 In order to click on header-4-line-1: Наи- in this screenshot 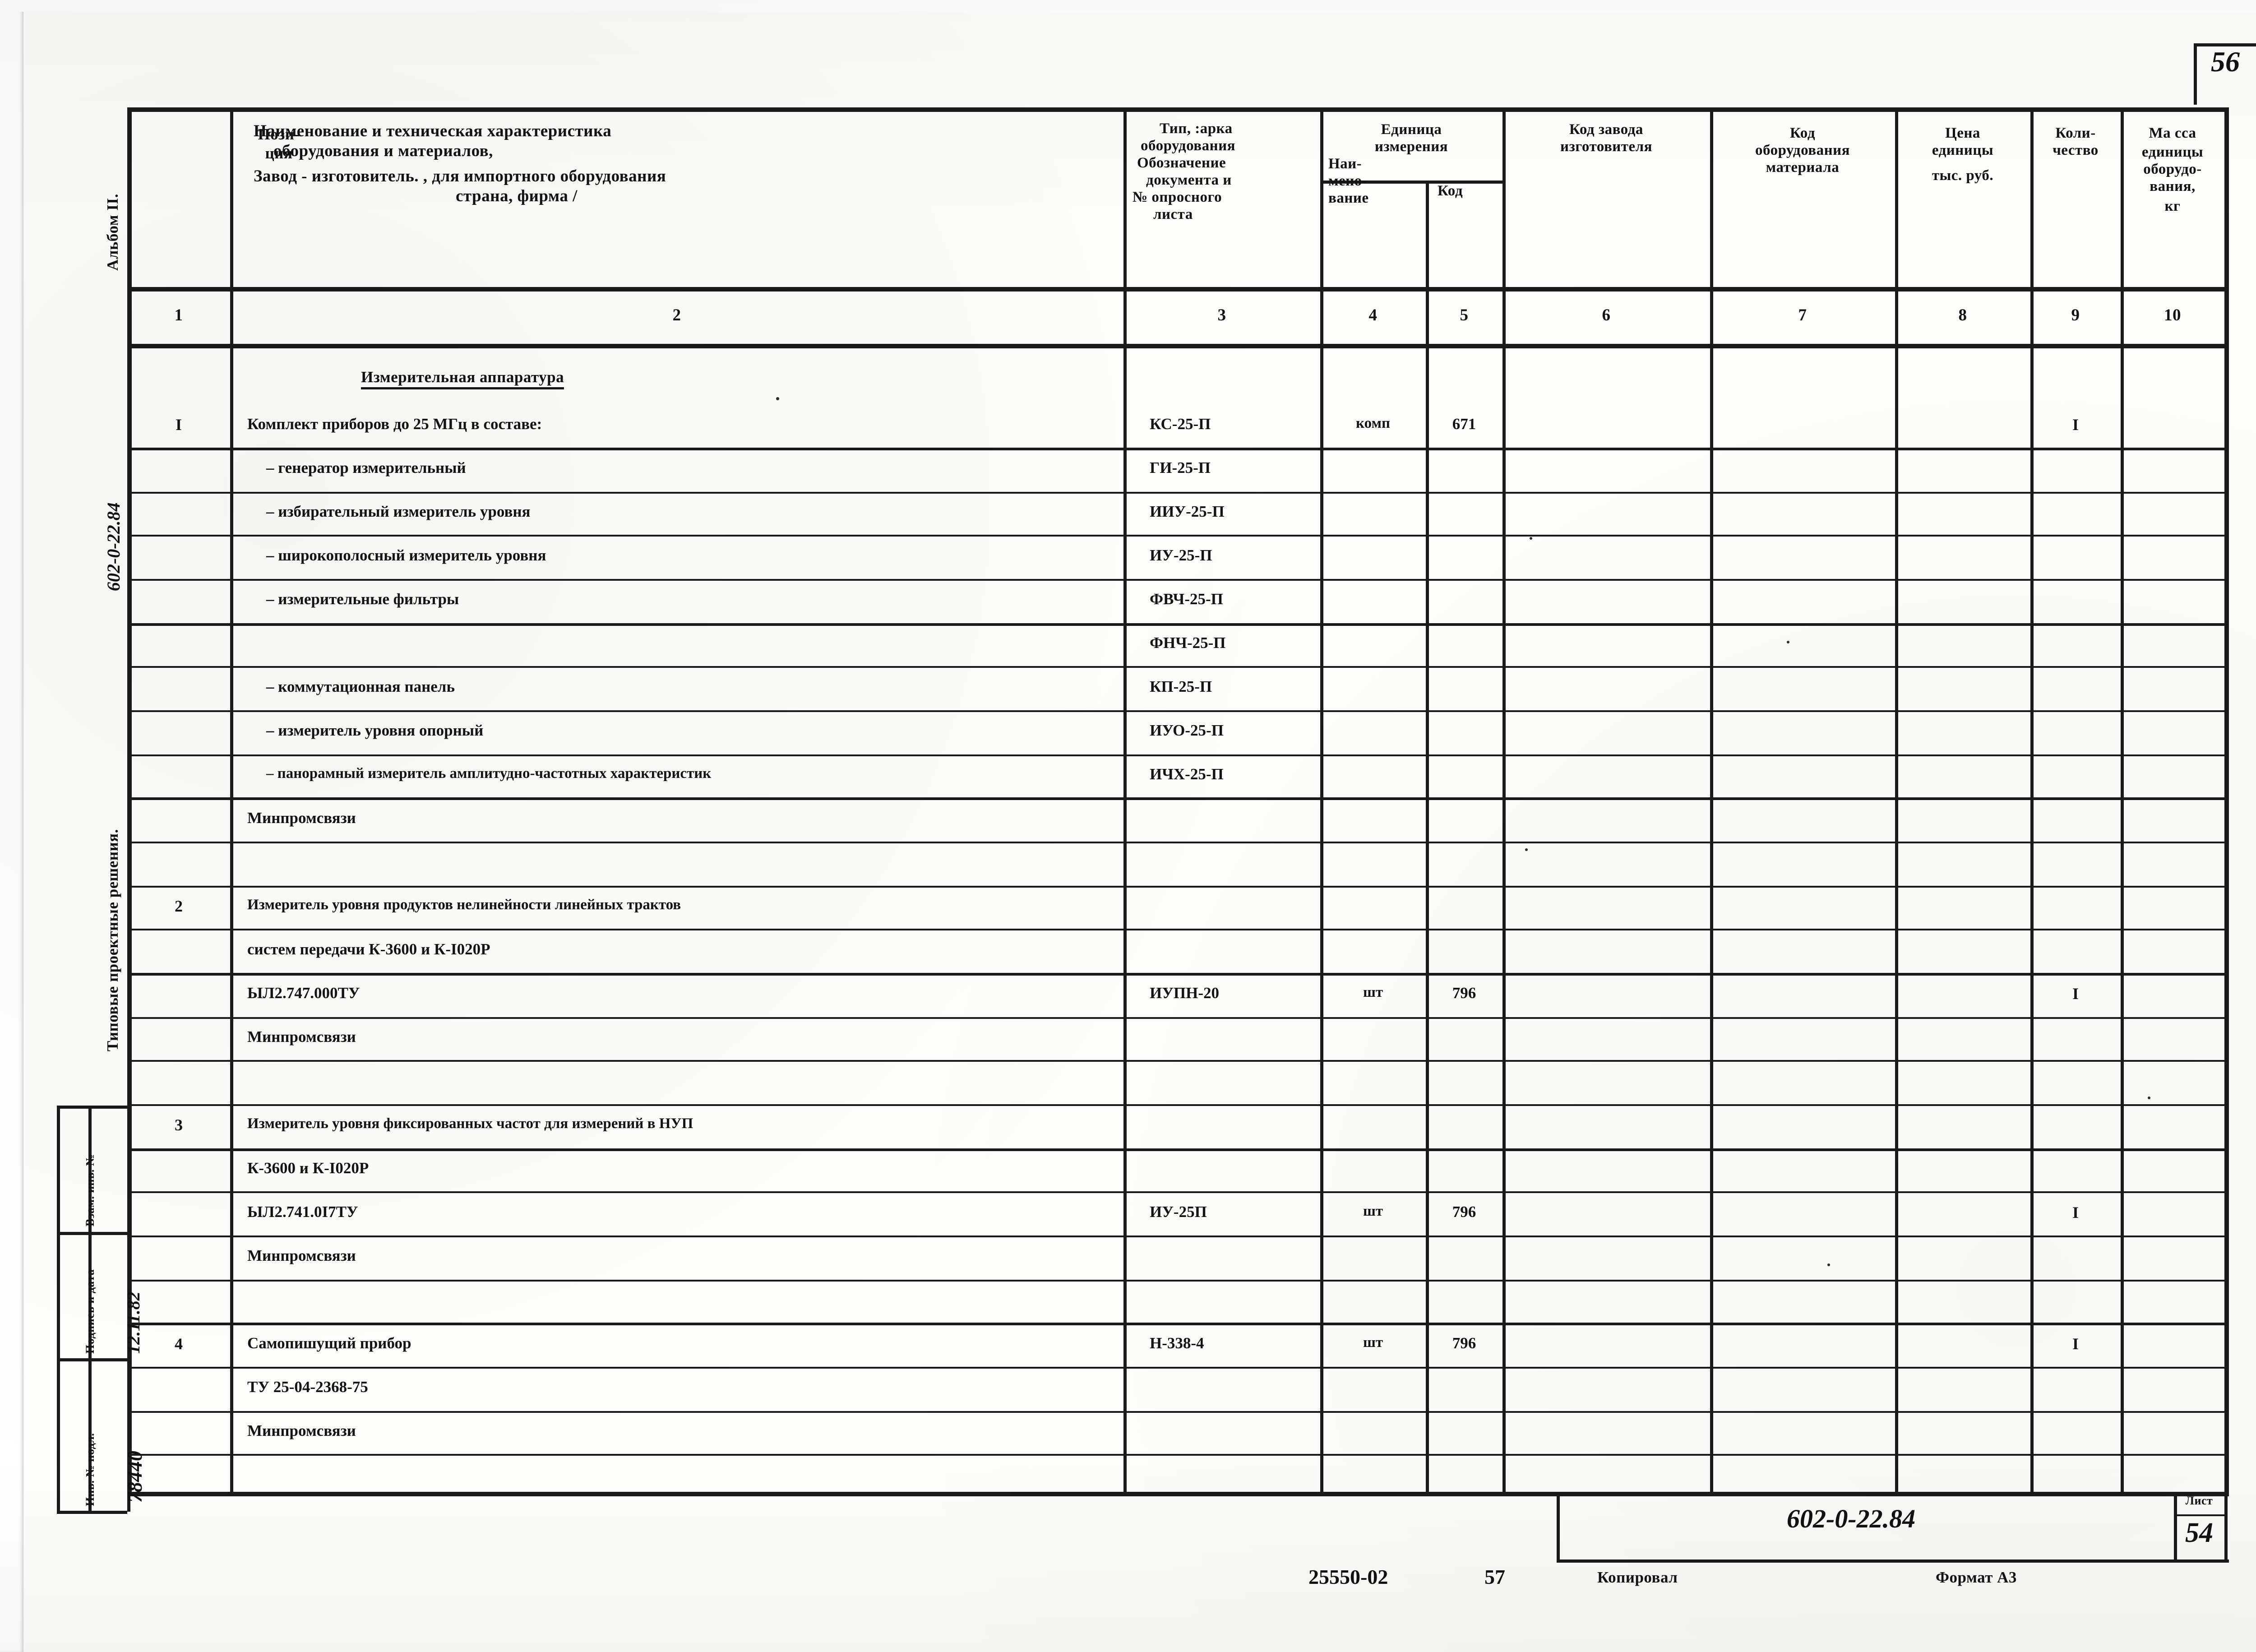, I will do `click(1345, 164)`.